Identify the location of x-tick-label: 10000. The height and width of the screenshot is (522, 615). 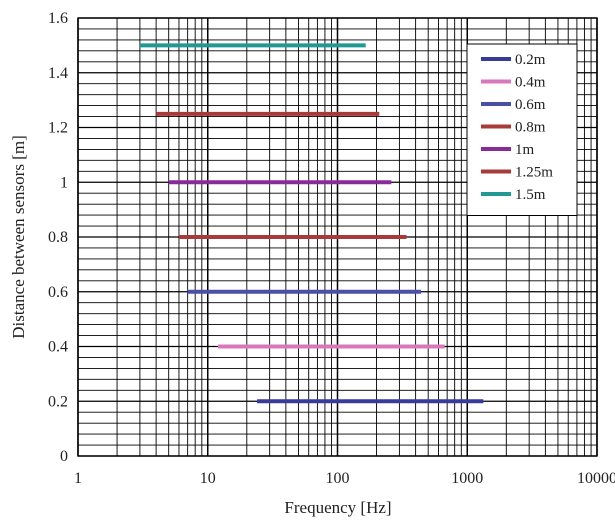
(596, 478).